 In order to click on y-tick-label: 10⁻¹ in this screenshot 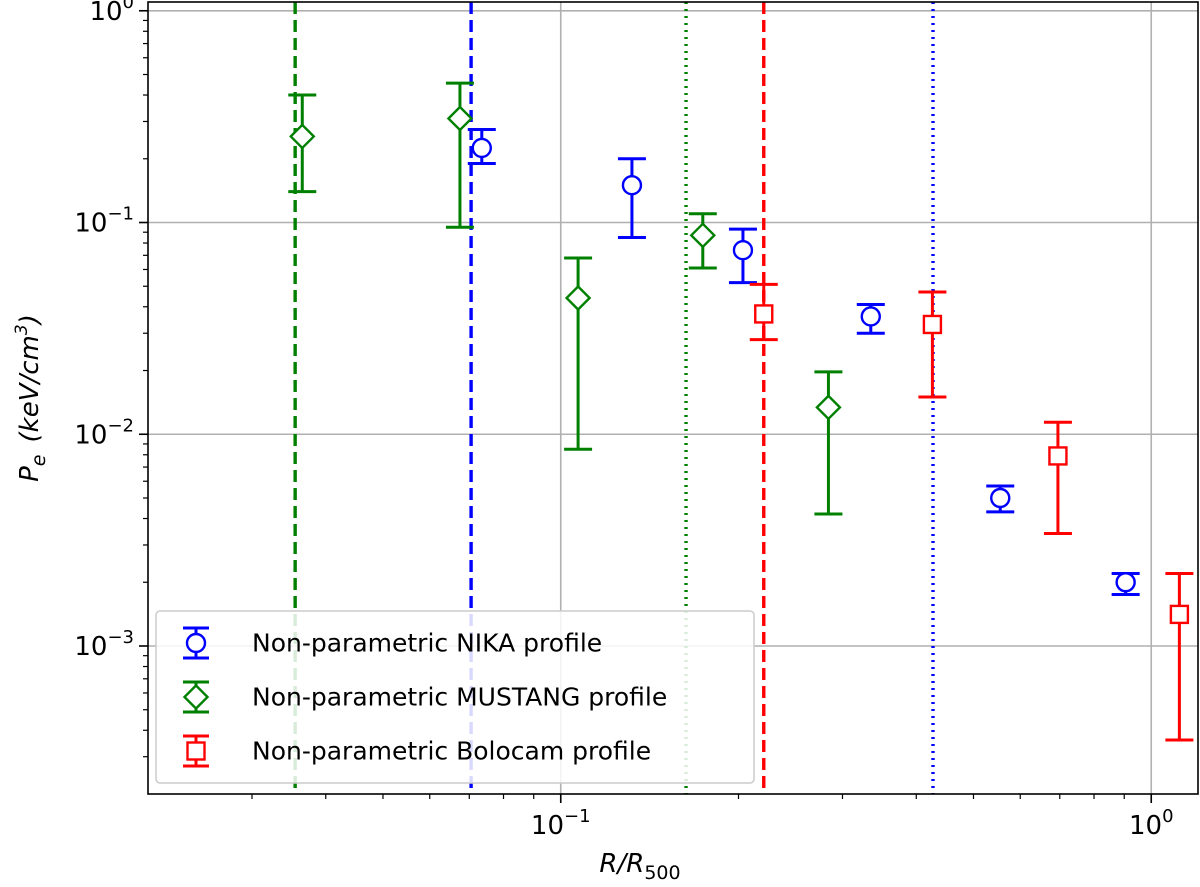, I will do `click(104, 221)`.